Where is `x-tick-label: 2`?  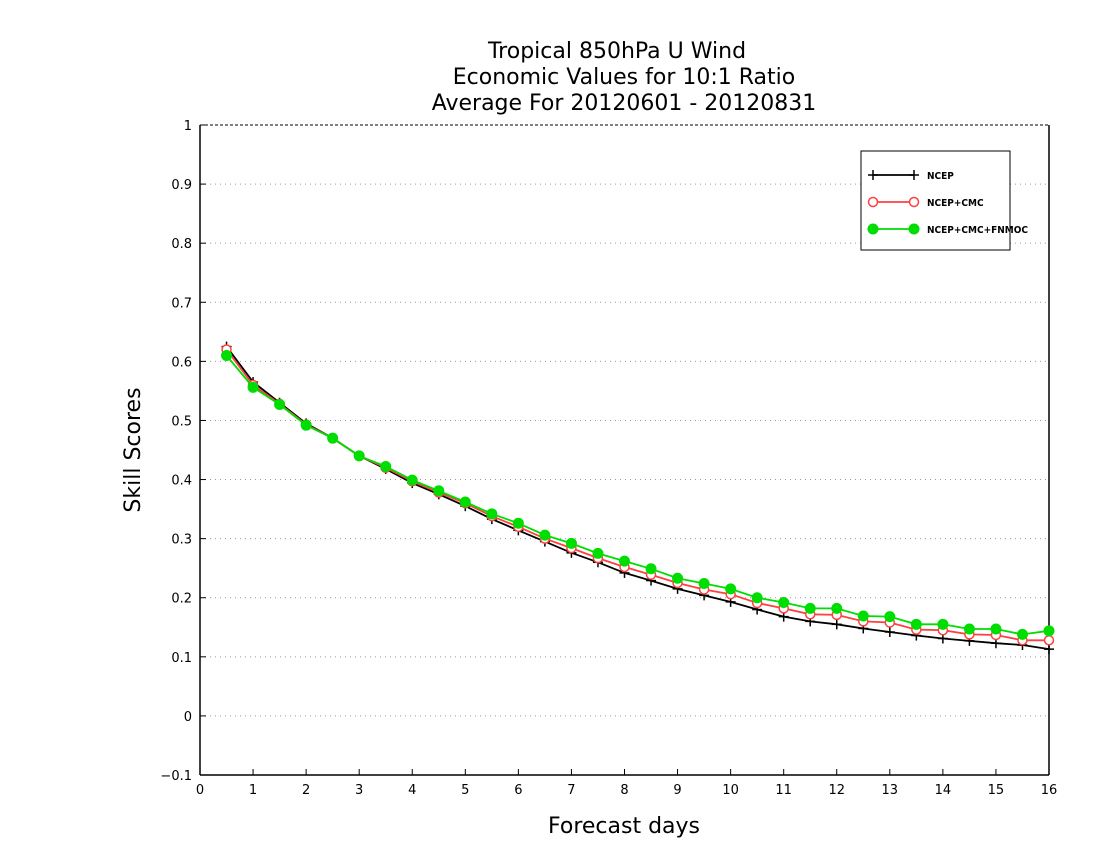
x-tick-label: 2 is located at coordinates (306, 790).